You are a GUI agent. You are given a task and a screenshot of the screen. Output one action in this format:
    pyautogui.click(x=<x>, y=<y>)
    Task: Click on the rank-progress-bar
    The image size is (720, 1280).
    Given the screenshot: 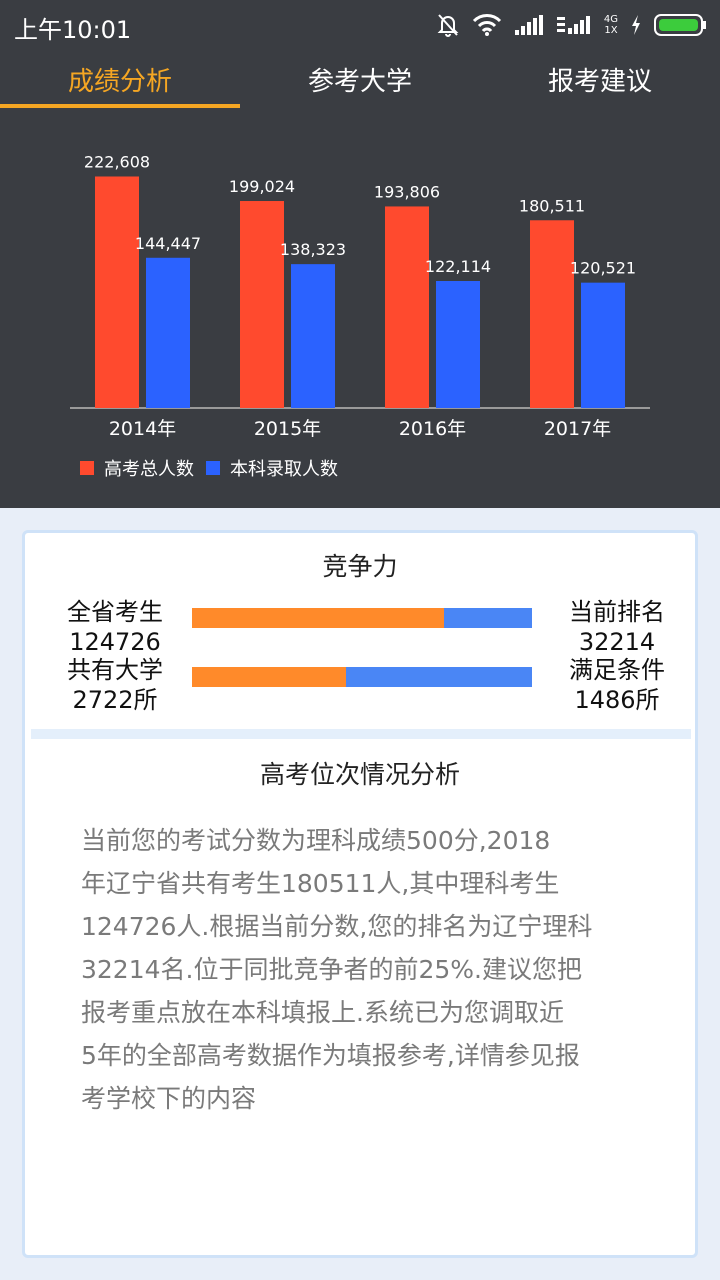 What is the action you would take?
    pyautogui.click(x=362, y=618)
    